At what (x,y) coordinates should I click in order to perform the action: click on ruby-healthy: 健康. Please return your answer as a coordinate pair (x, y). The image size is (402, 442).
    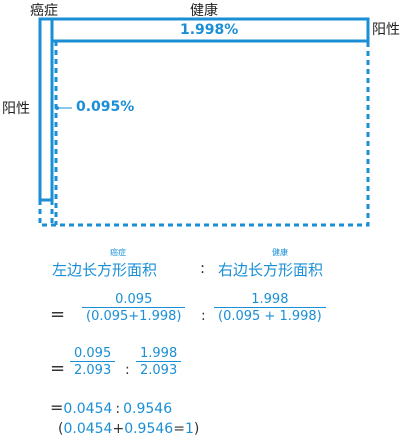
    Looking at the image, I should click on (280, 252).